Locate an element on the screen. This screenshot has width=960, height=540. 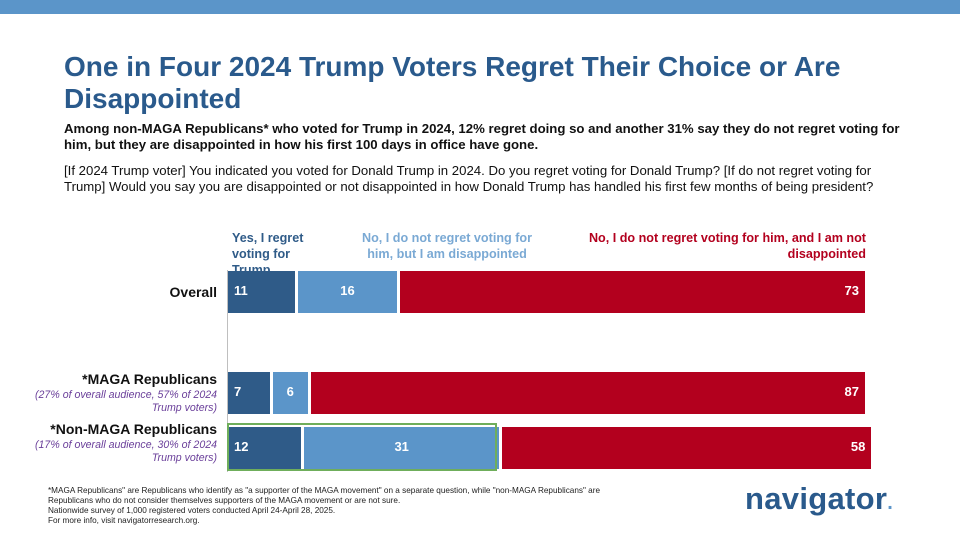
row-label-non-maga: *Non-MAGA Republicans is located at coordinates (133, 429).